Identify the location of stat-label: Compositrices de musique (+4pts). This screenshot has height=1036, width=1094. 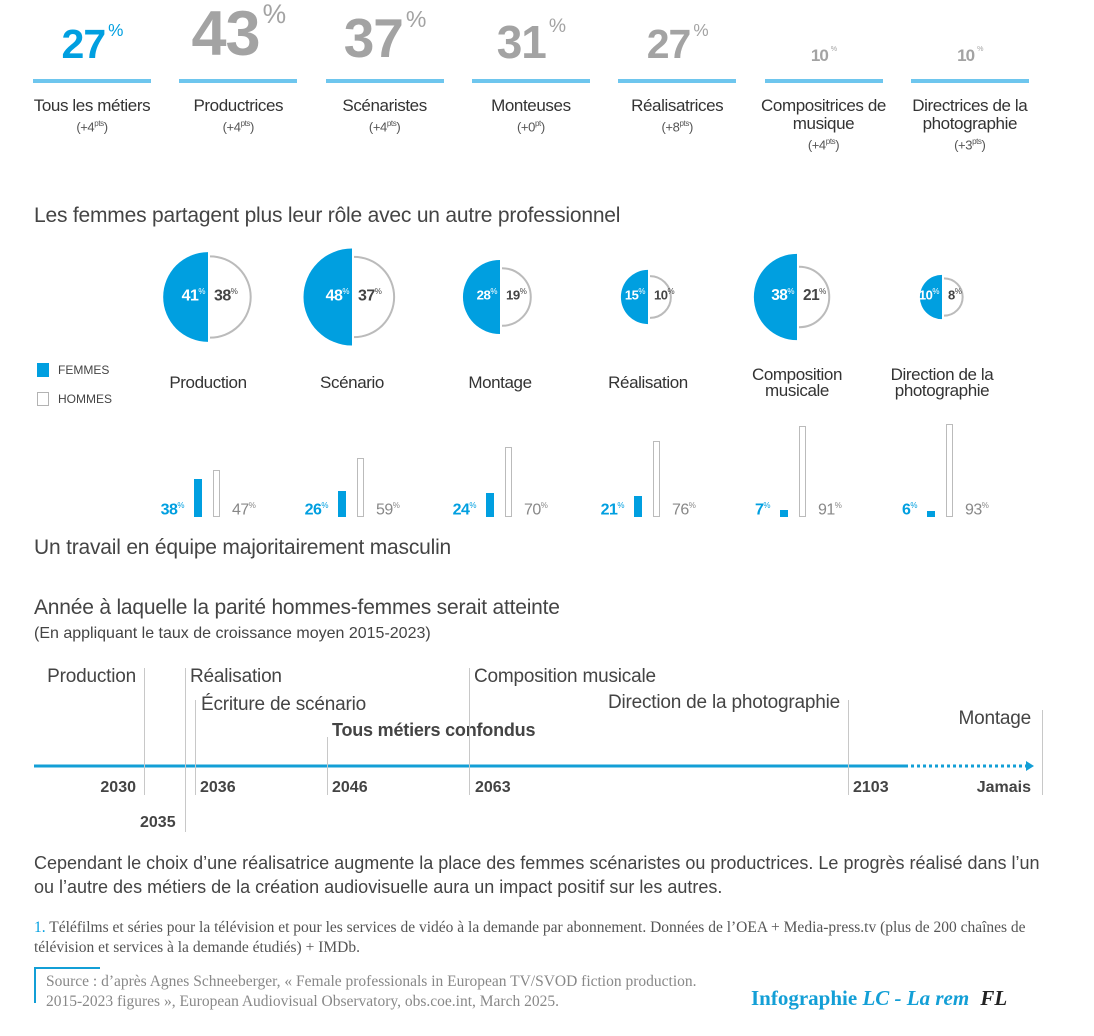
(824, 125).